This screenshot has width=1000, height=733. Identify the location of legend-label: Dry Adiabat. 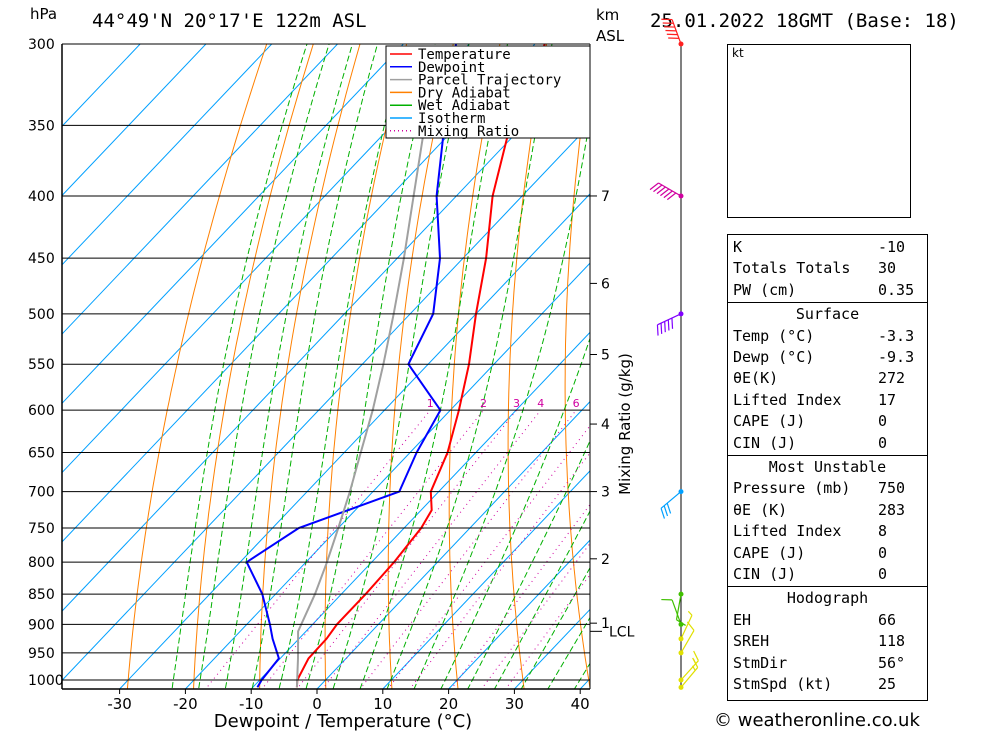
(464, 93).